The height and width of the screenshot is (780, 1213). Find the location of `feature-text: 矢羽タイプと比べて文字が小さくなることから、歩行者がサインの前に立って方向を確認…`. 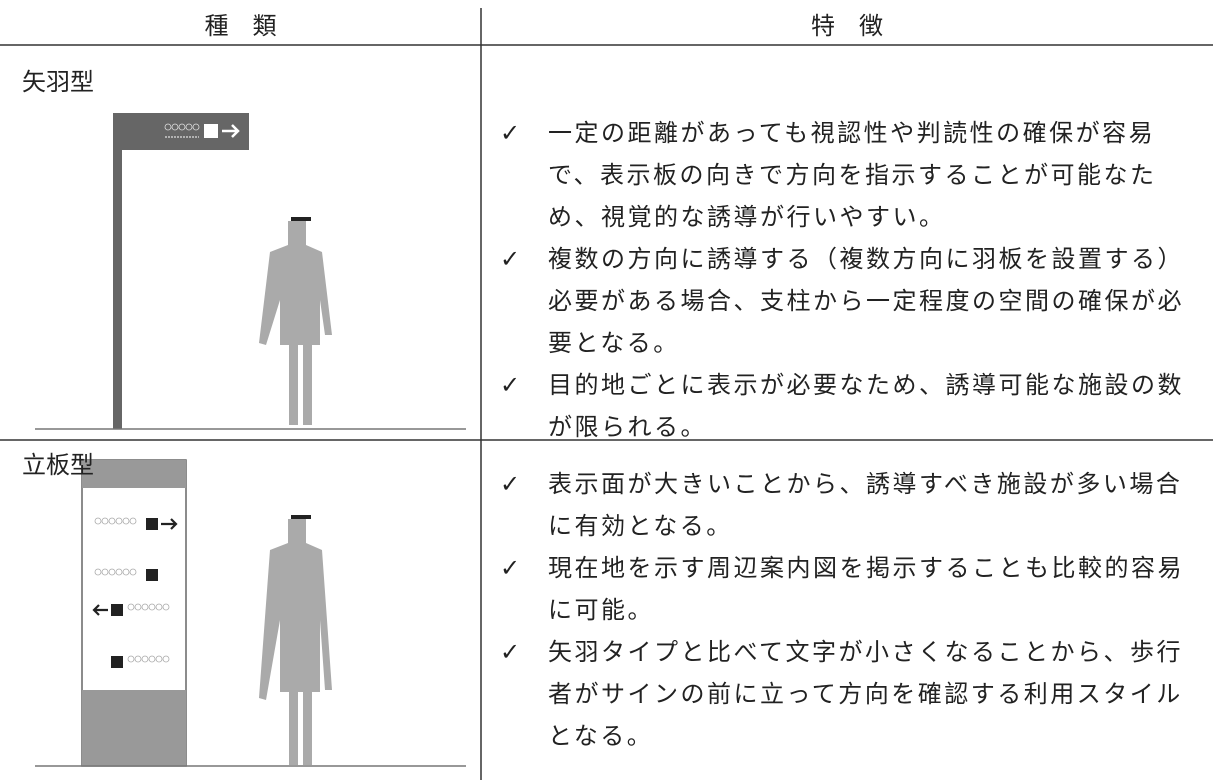

feature-text: 矢羽タイプと比べて文字が小さくなることから、歩行者がサインの前に立って方向を確認… is located at coordinates (866, 694).